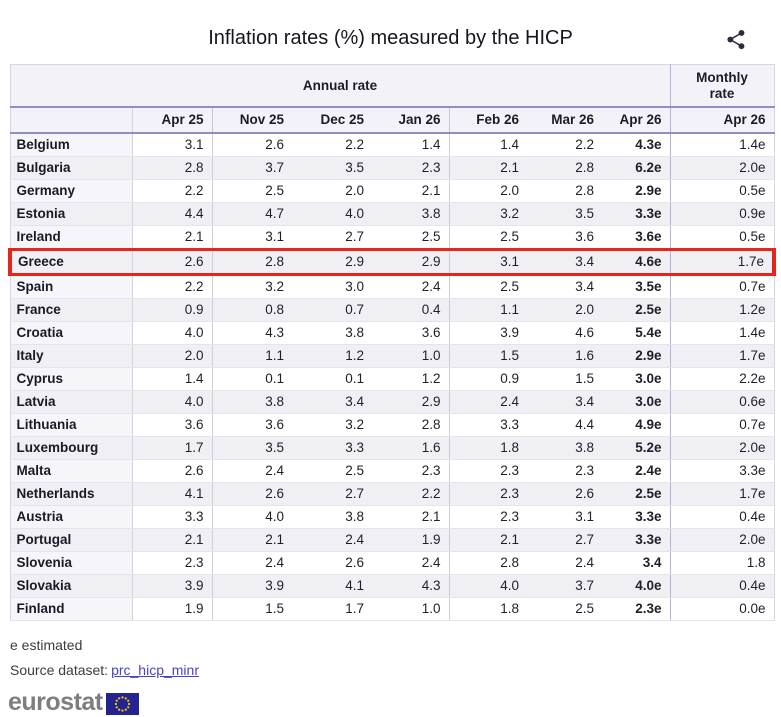 This screenshot has width=781, height=717. Describe the element at coordinates (636, 356) in the screenshot. I see `value-cell: 2.9e` at that location.